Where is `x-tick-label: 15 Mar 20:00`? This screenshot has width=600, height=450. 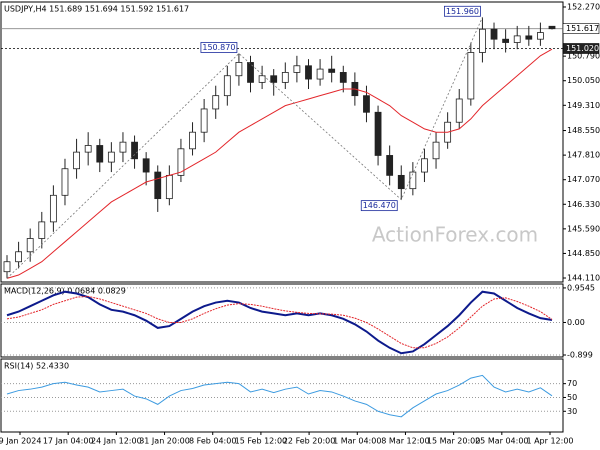
x-tick-label: 15 Mar 20:00 is located at coordinates (453, 441).